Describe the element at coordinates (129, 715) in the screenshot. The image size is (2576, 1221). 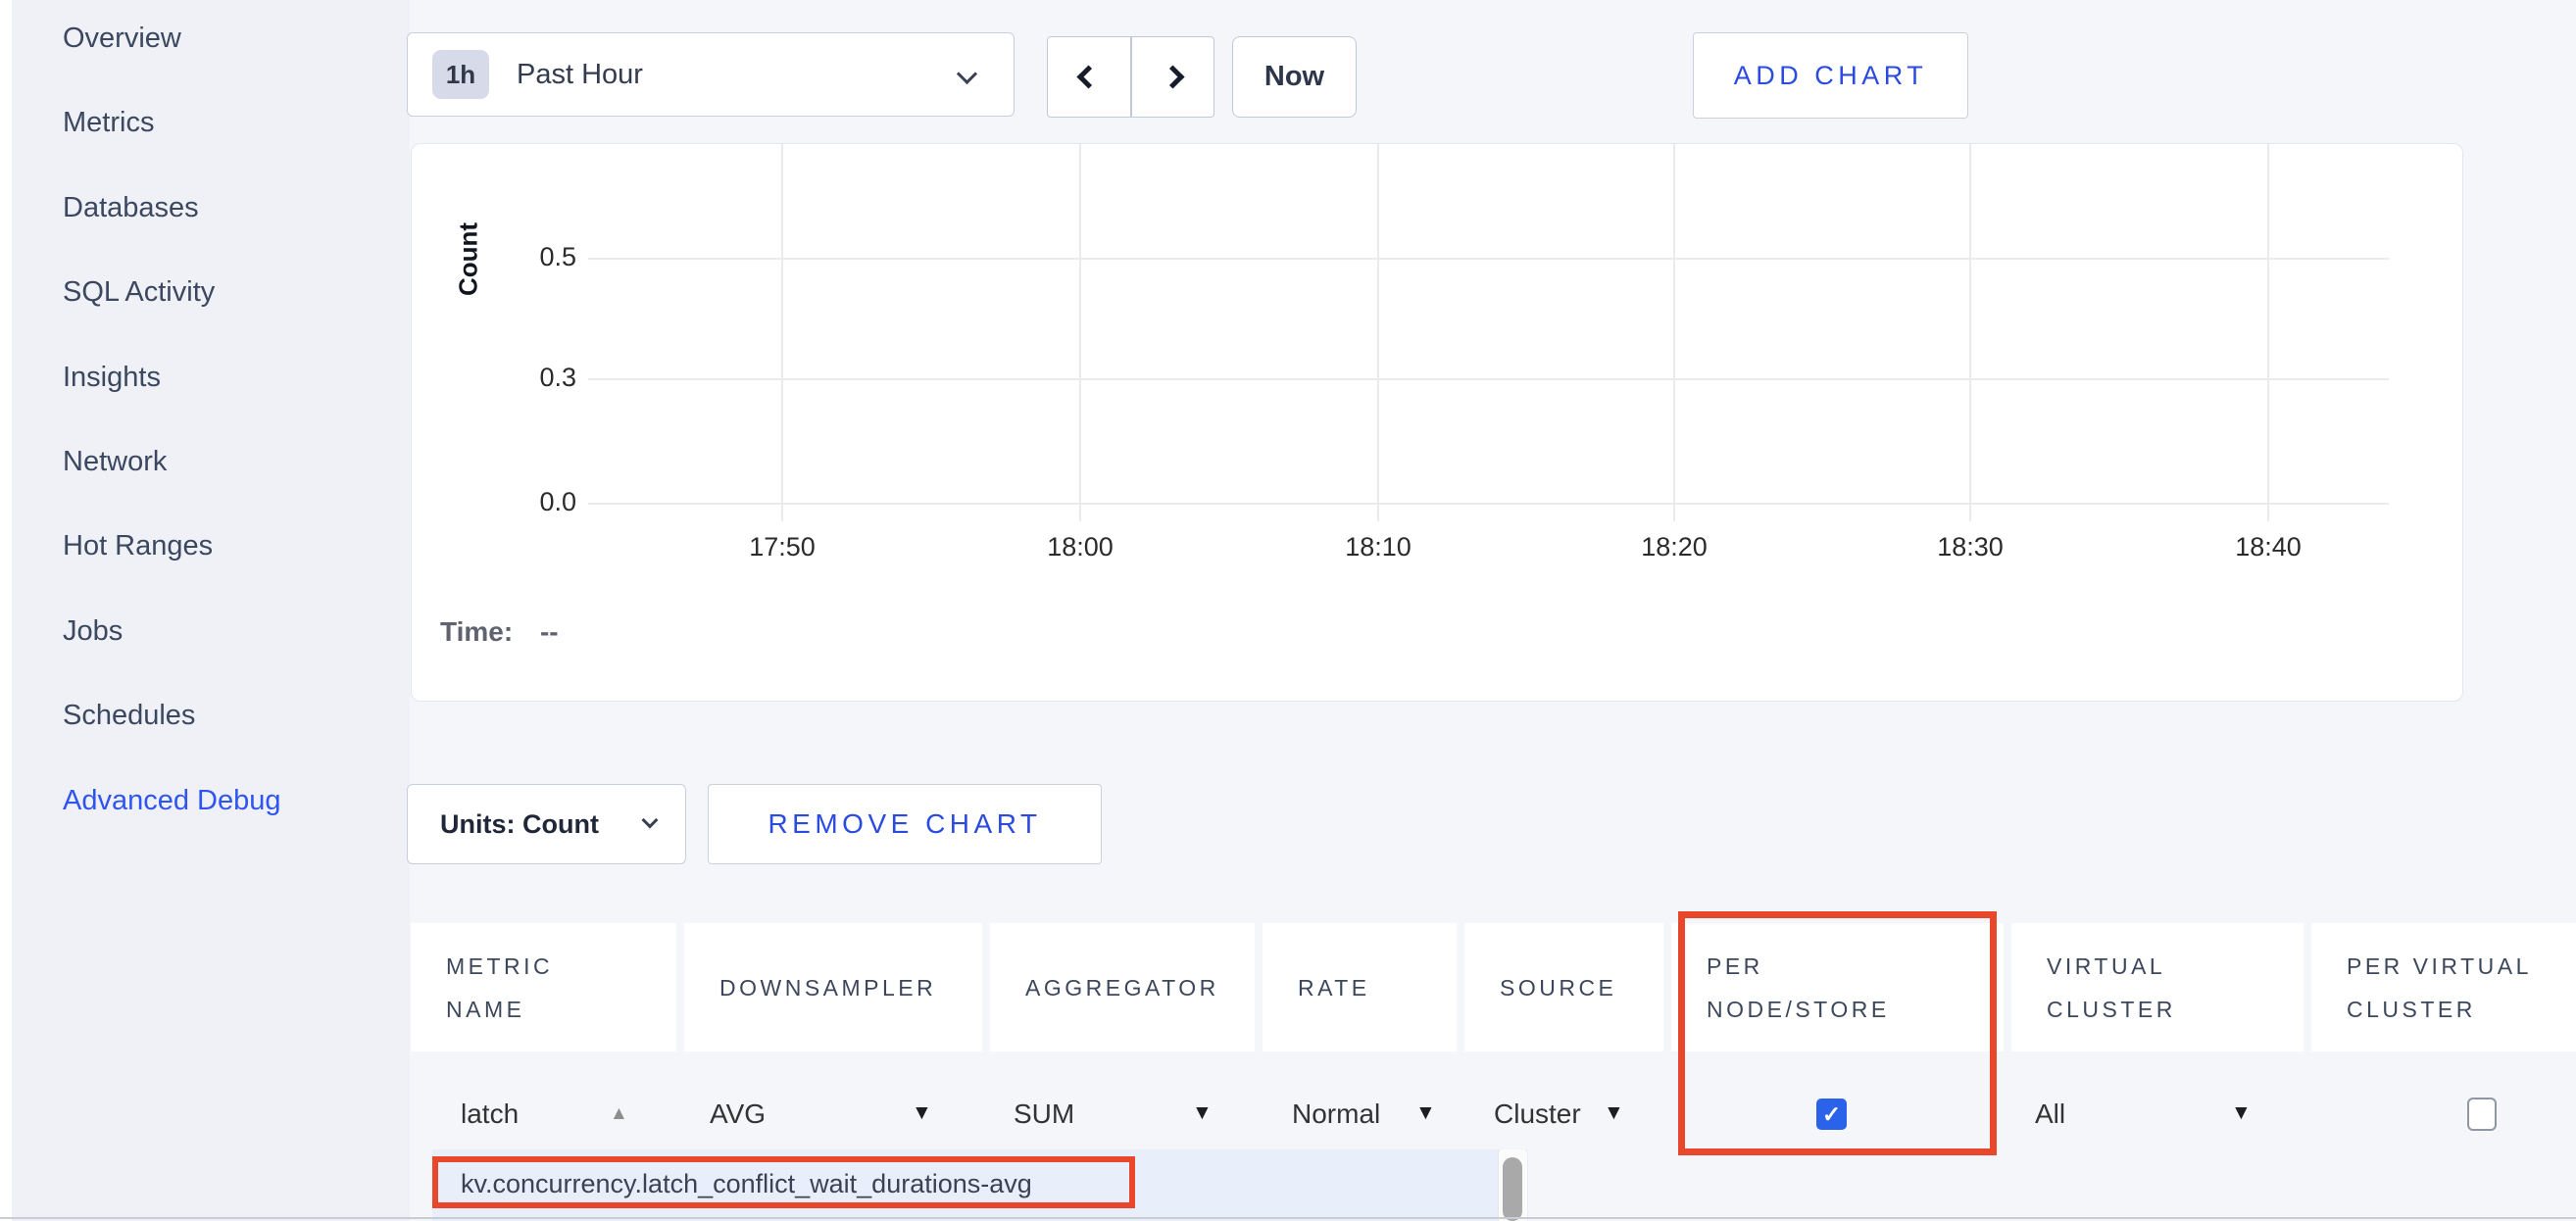
I see `sidebar-item-schedules: Schedules` at that location.